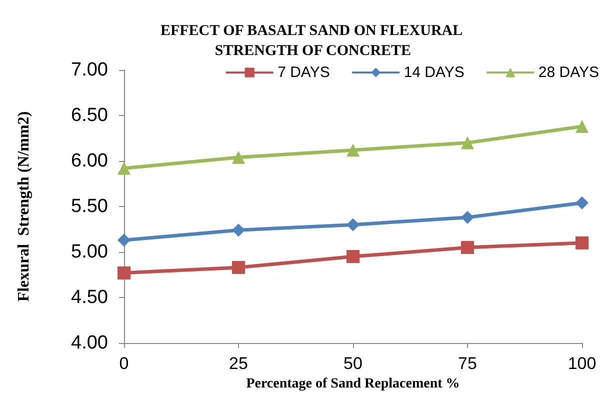 Image resolution: width=616 pixels, height=409 pixels. Describe the element at coordinates (89, 252) in the screenshot. I see `y-tick-label: 5.00` at that location.